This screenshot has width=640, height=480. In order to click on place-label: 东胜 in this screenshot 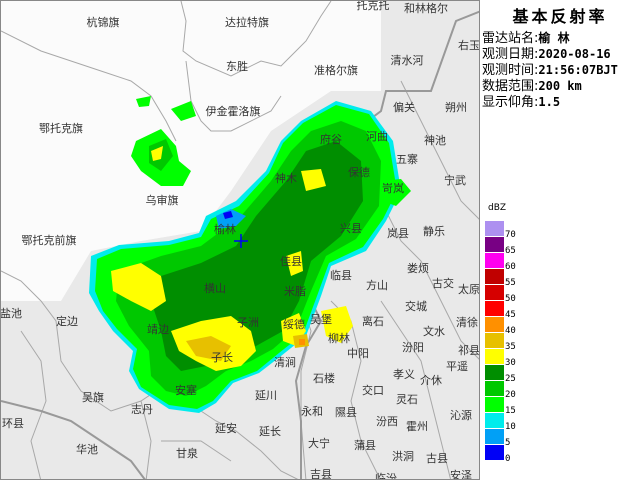, I will do `click(237, 66)`.